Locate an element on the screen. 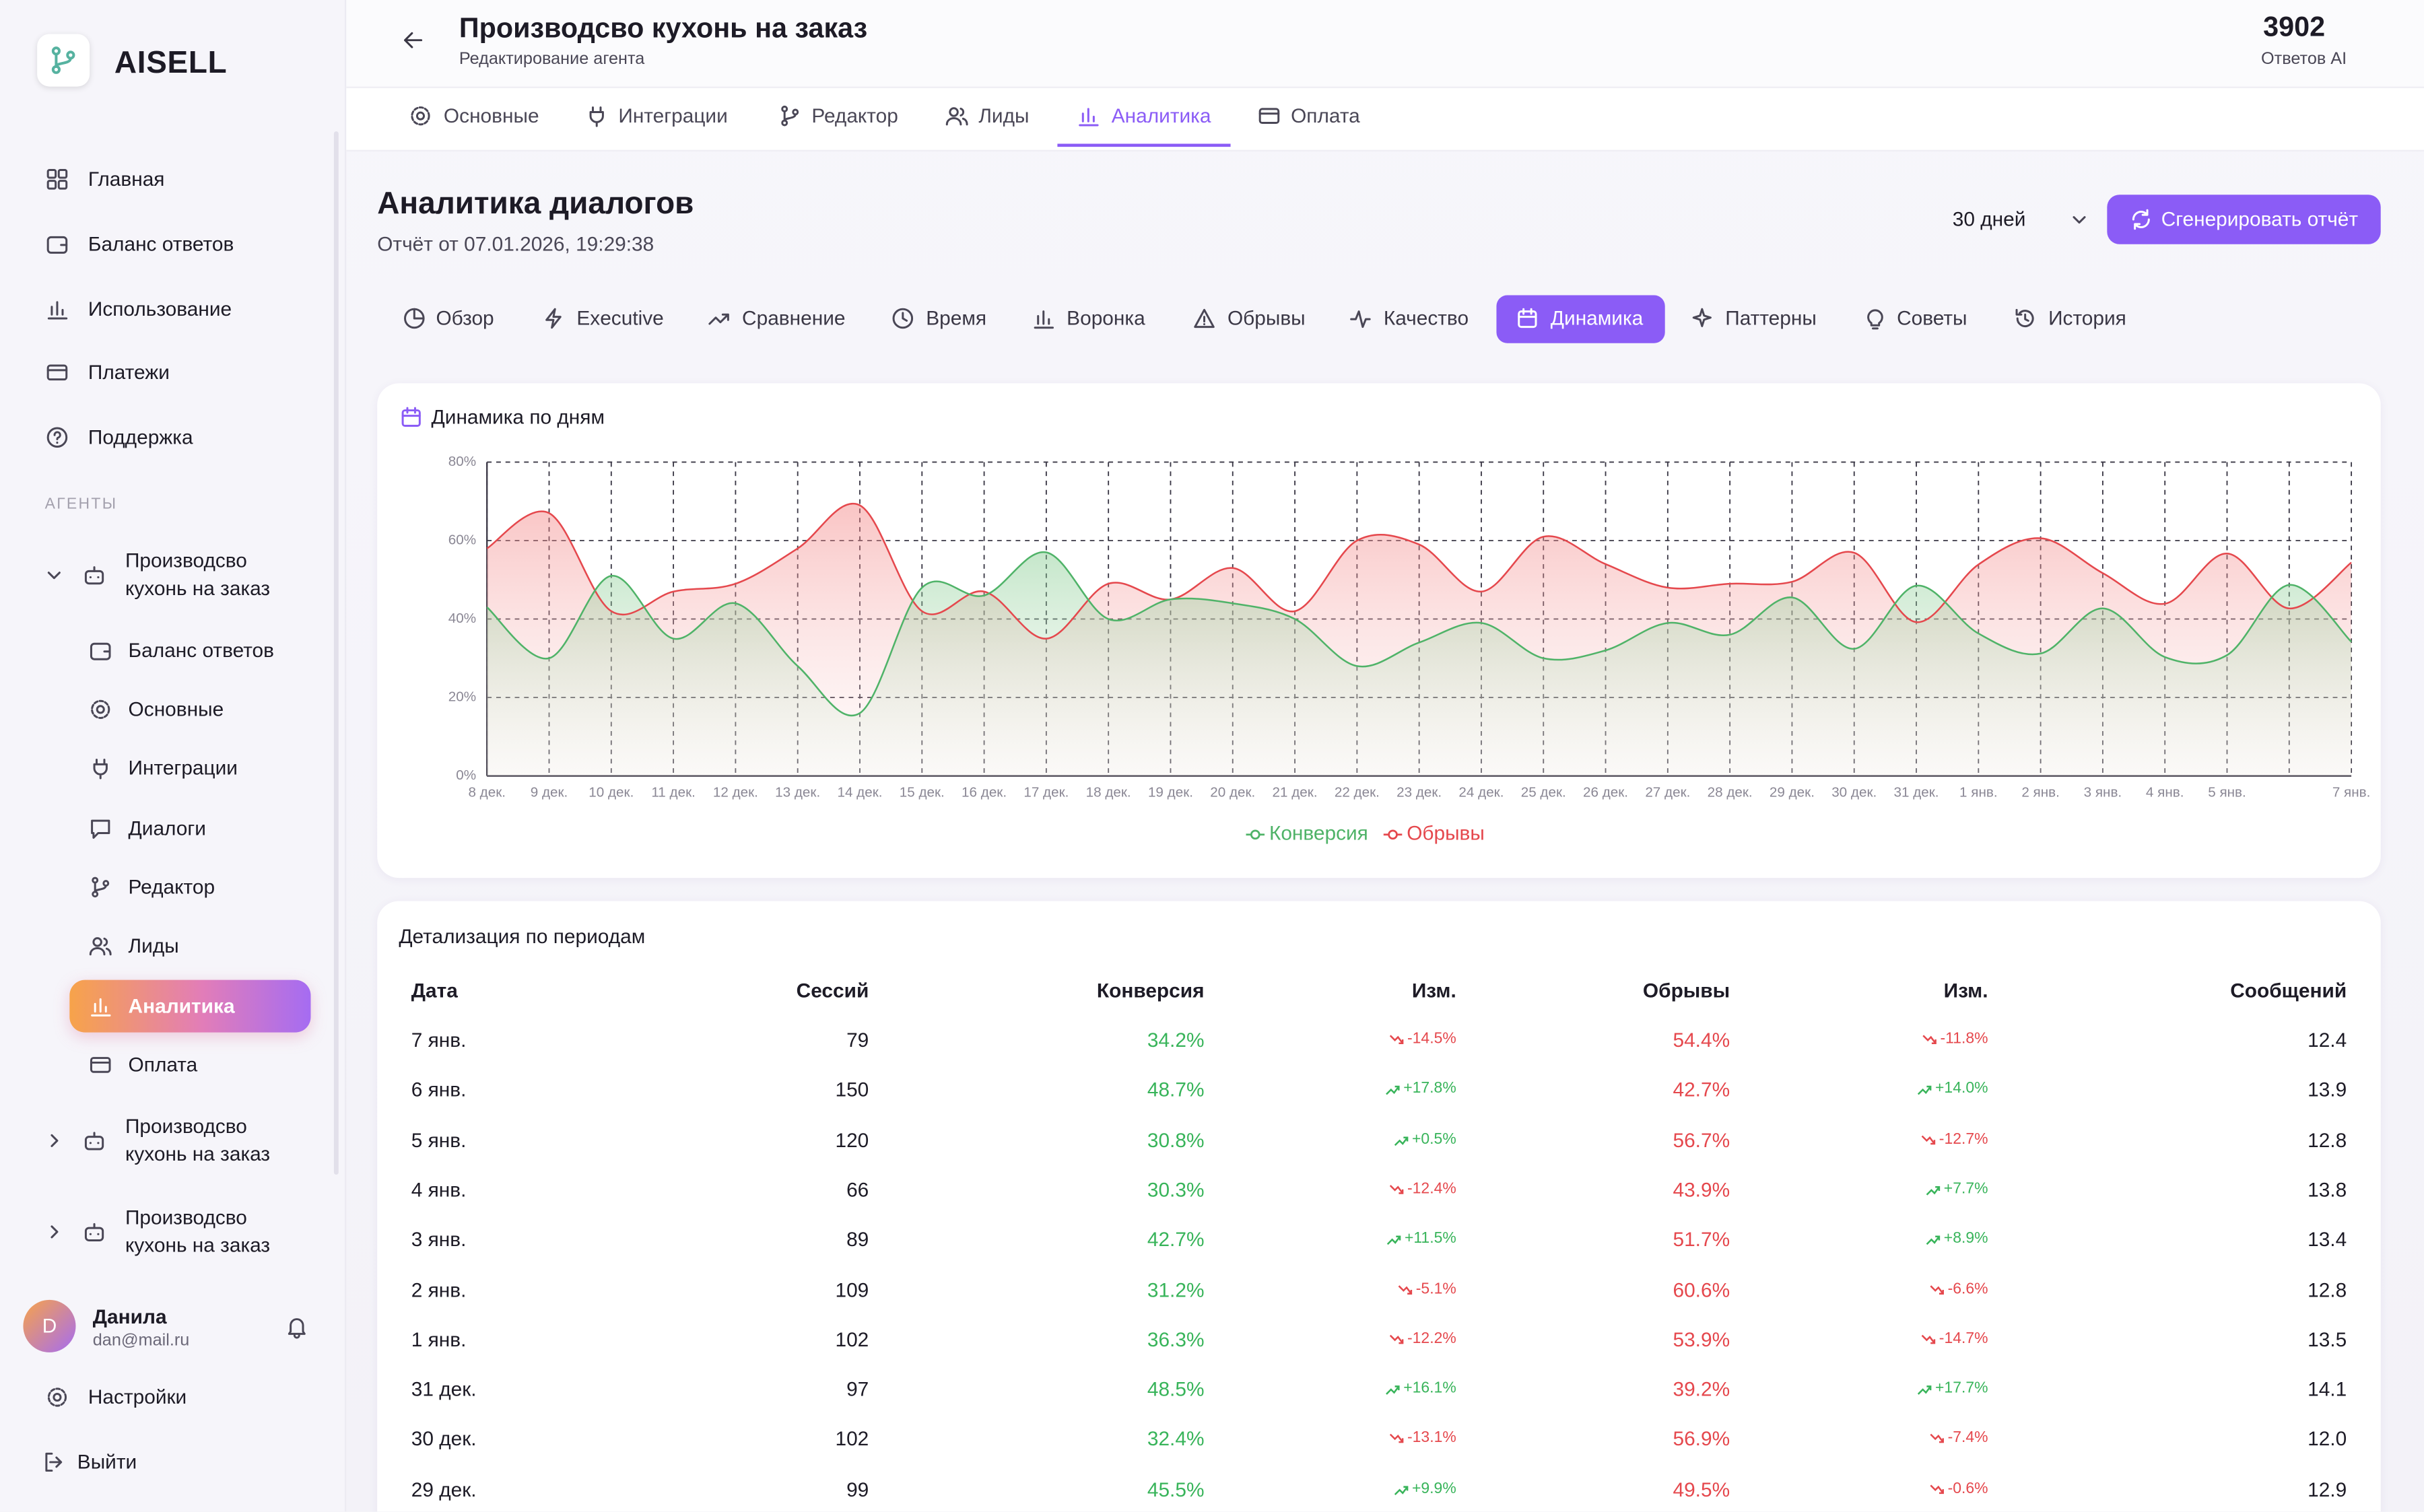 The image size is (2424, 1512). table-cell: 4 янв. is located at coordinates (439, 1190).